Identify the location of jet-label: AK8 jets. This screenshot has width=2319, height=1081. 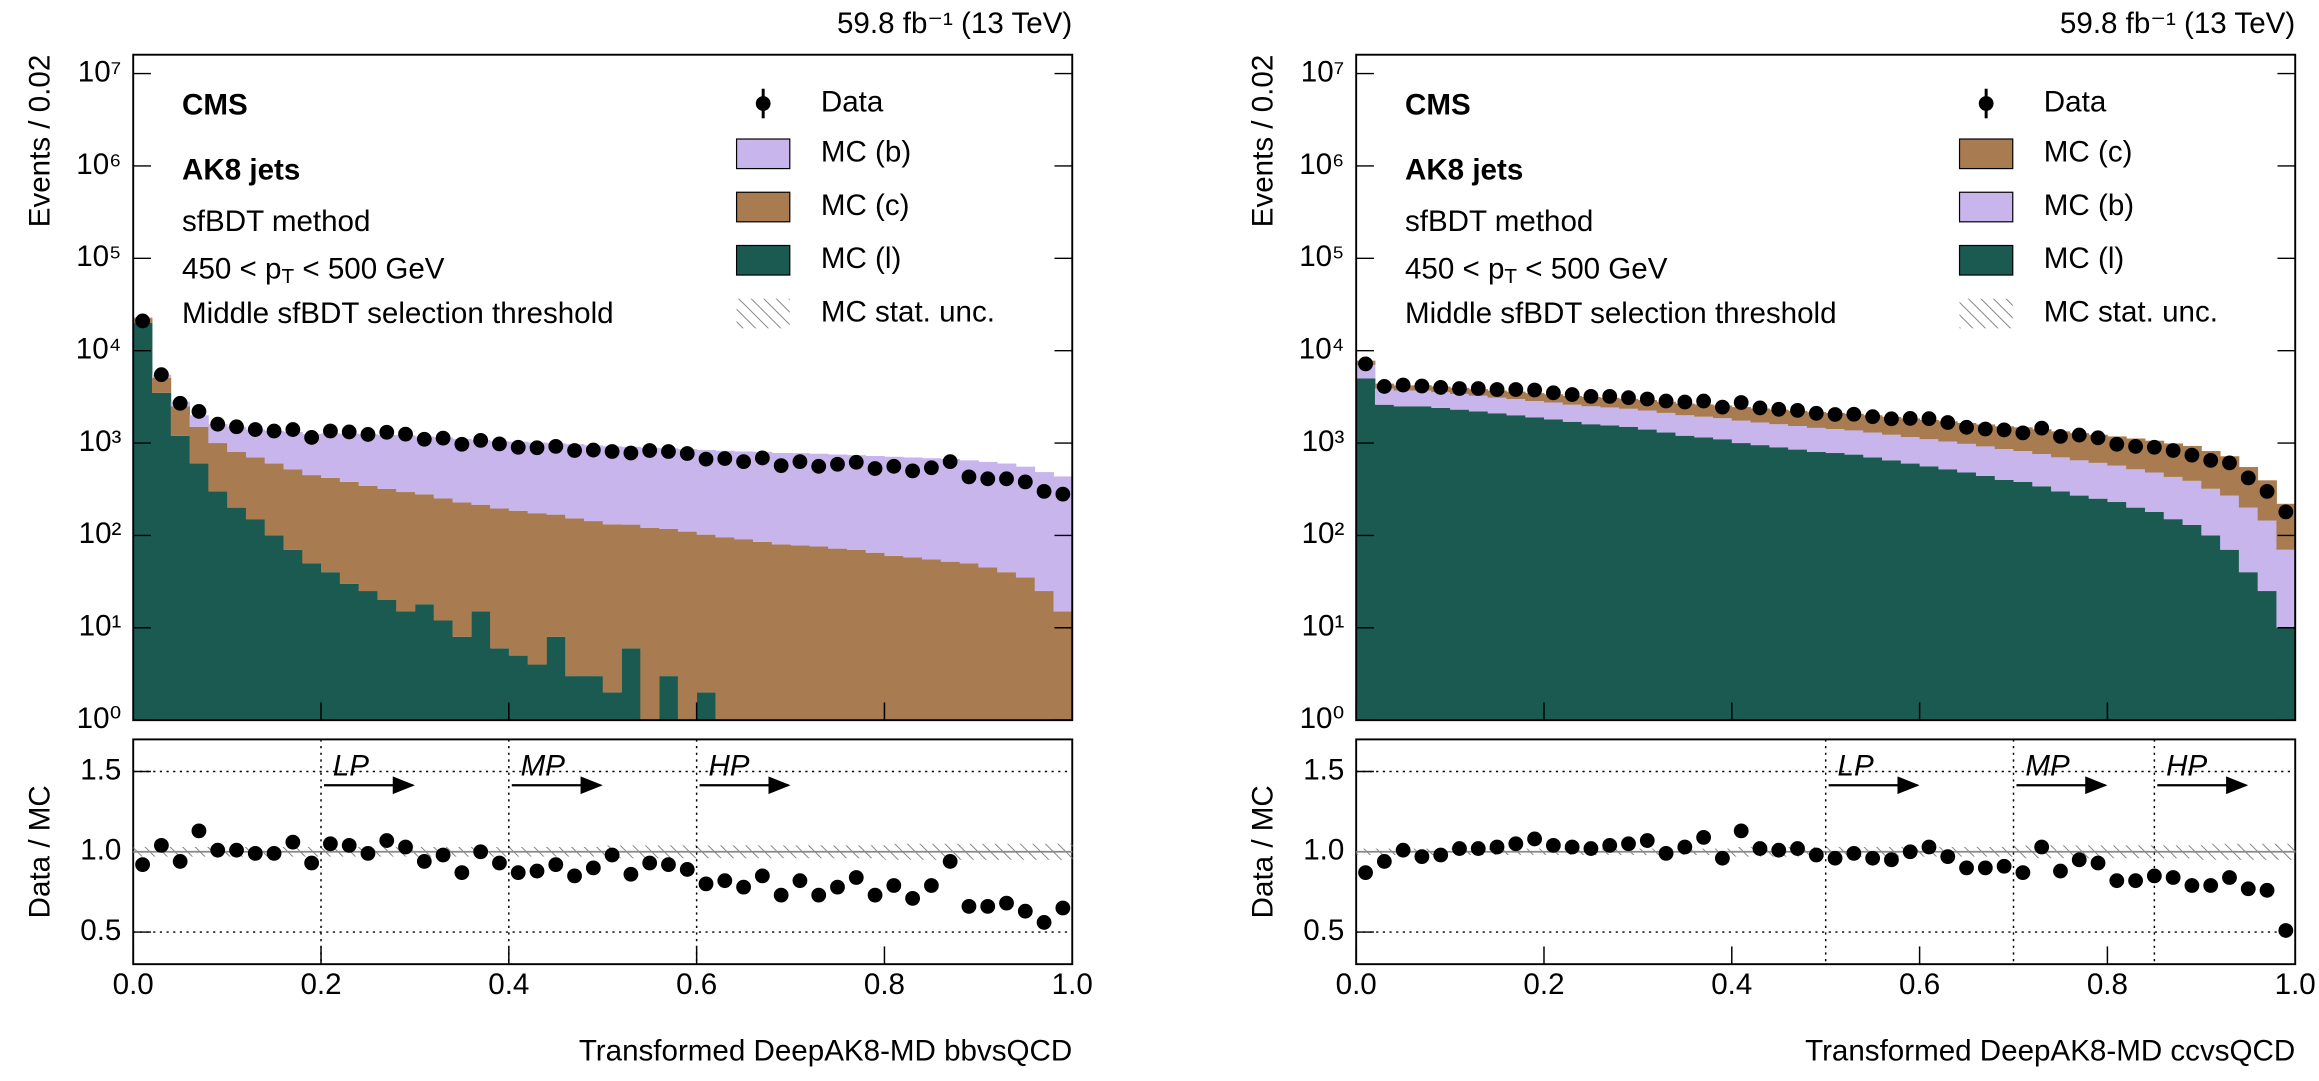
(1464, 169).